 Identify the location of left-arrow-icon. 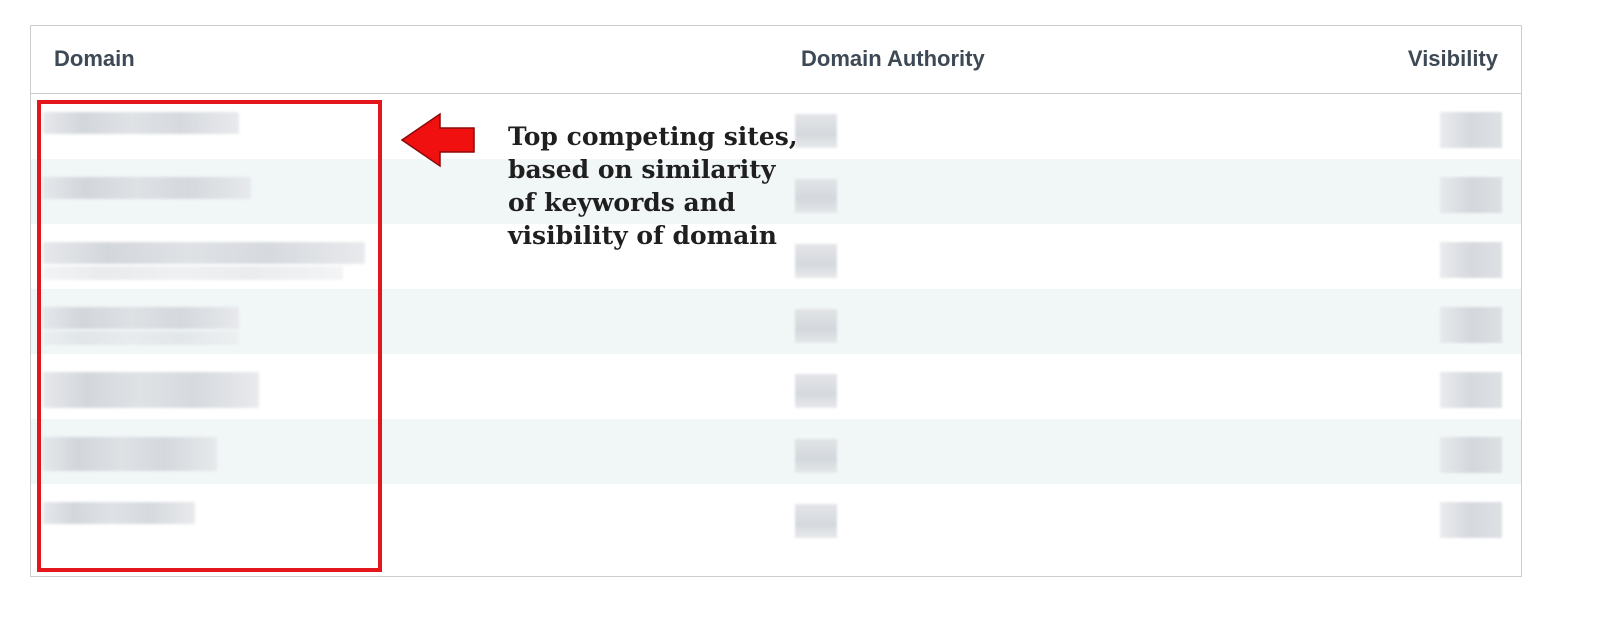
(437, 140).